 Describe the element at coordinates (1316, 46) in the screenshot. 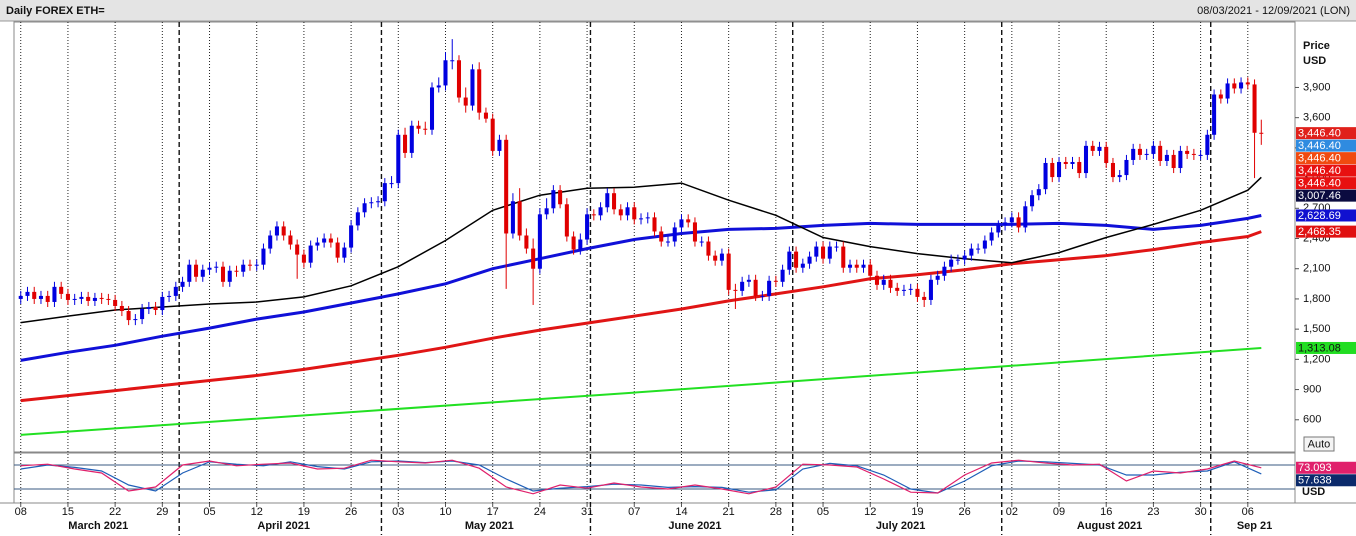

I see `y-axis-label: Price` at that location.